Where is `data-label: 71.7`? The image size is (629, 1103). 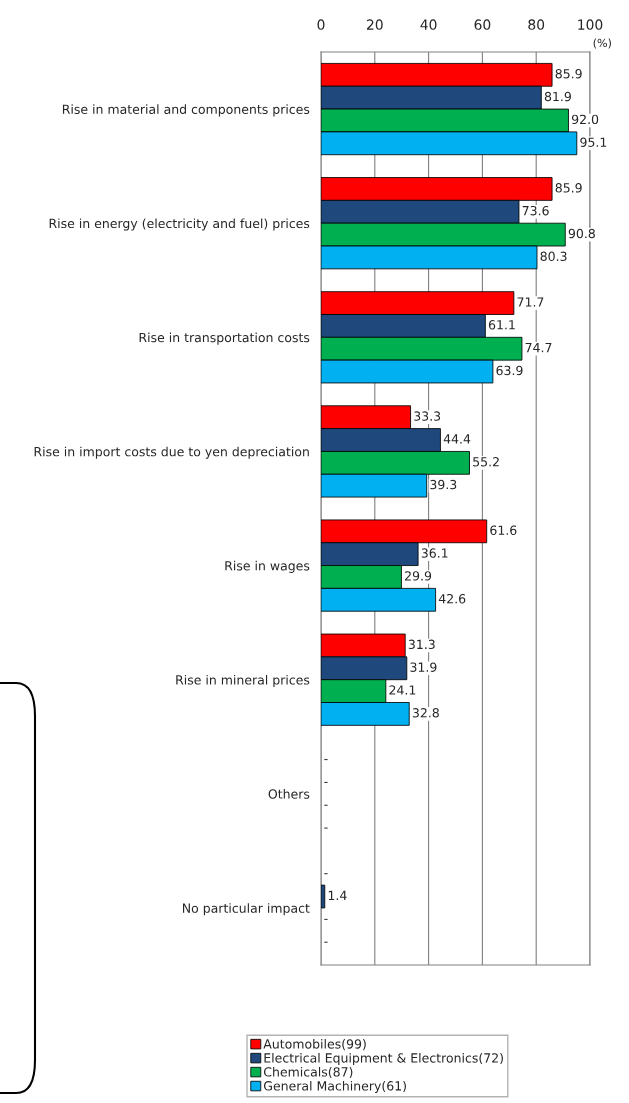
data-label: 71.7 is located at coordinates (530, 302).